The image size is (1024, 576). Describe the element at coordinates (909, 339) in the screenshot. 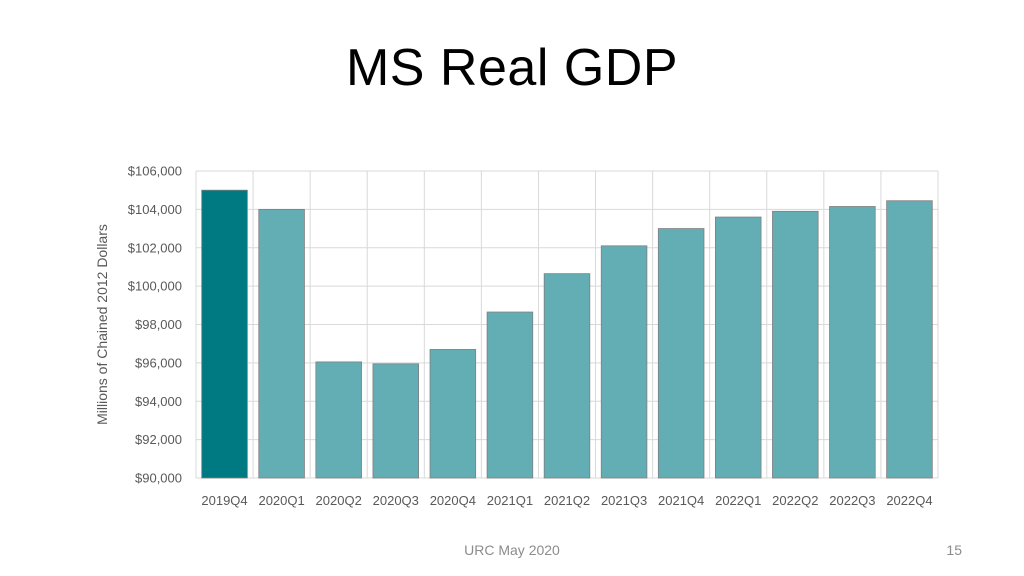

I see `bar-2022Q4` at that location.